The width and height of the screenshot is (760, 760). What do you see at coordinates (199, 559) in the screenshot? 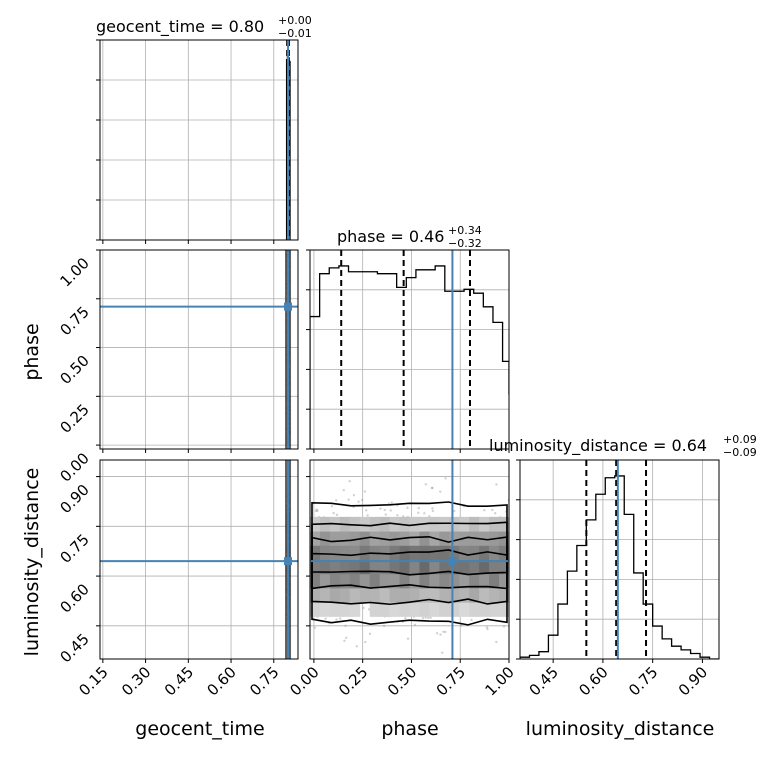
I see `grid-luminosity_distance-geocent_time` at bounding box center [199, 559].